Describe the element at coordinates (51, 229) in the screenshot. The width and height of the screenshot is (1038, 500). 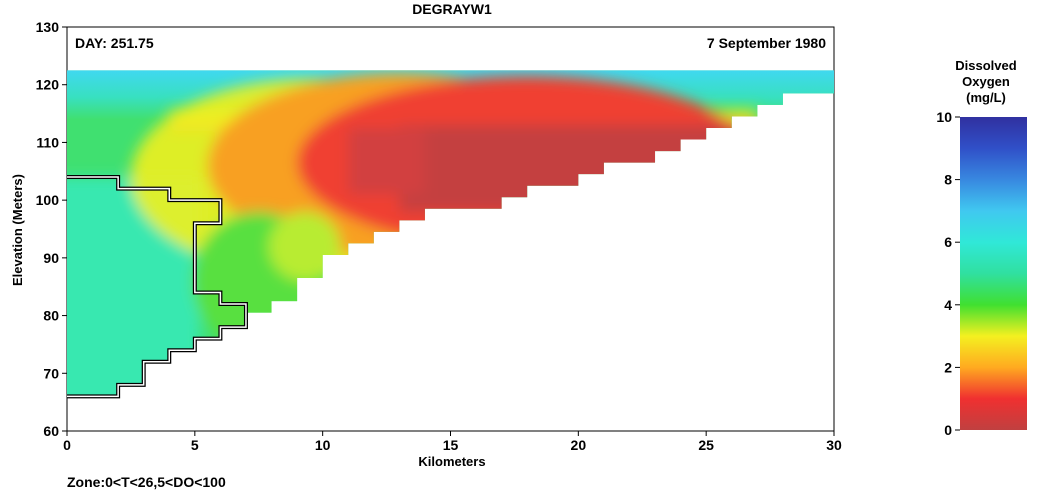
I see `y-axis: 60 70 80 90 100 110 120 130` at that location.